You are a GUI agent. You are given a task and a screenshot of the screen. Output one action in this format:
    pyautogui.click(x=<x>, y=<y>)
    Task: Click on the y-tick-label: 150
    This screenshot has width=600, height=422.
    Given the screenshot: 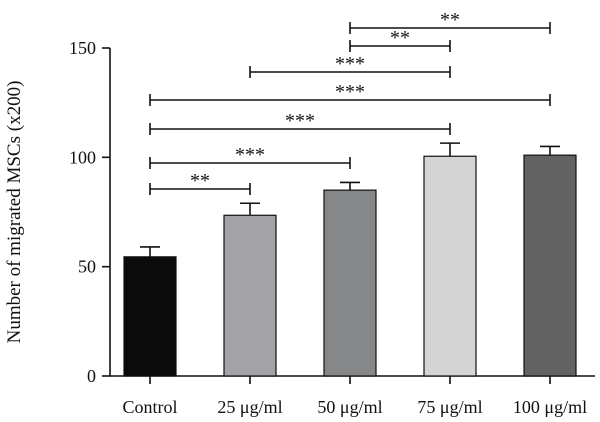 What is the action you would take?
    pyautogui.click(x=82, y=48)
    